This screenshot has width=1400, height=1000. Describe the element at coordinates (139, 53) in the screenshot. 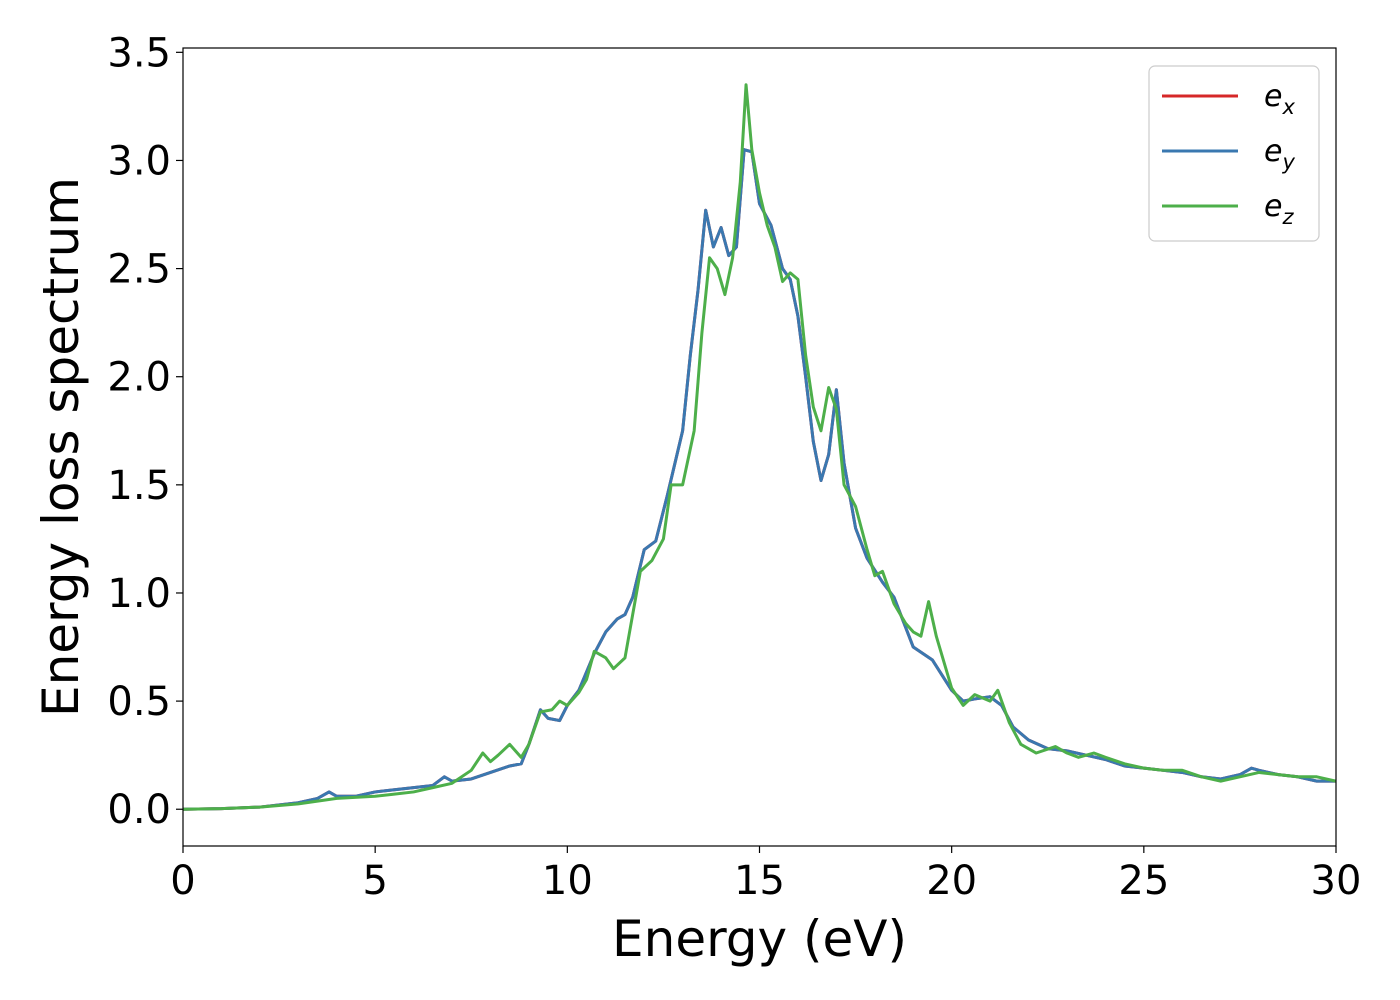

I see `y-tick-label: 3.5` at that location.